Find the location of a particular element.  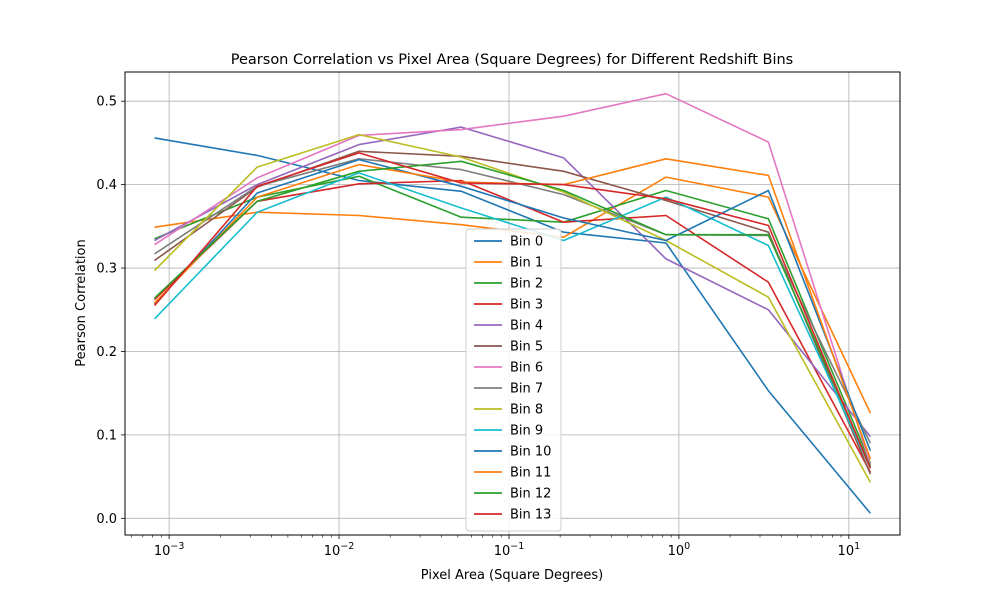

legend-label: Bin 4 is located at coordinates (526, 326).